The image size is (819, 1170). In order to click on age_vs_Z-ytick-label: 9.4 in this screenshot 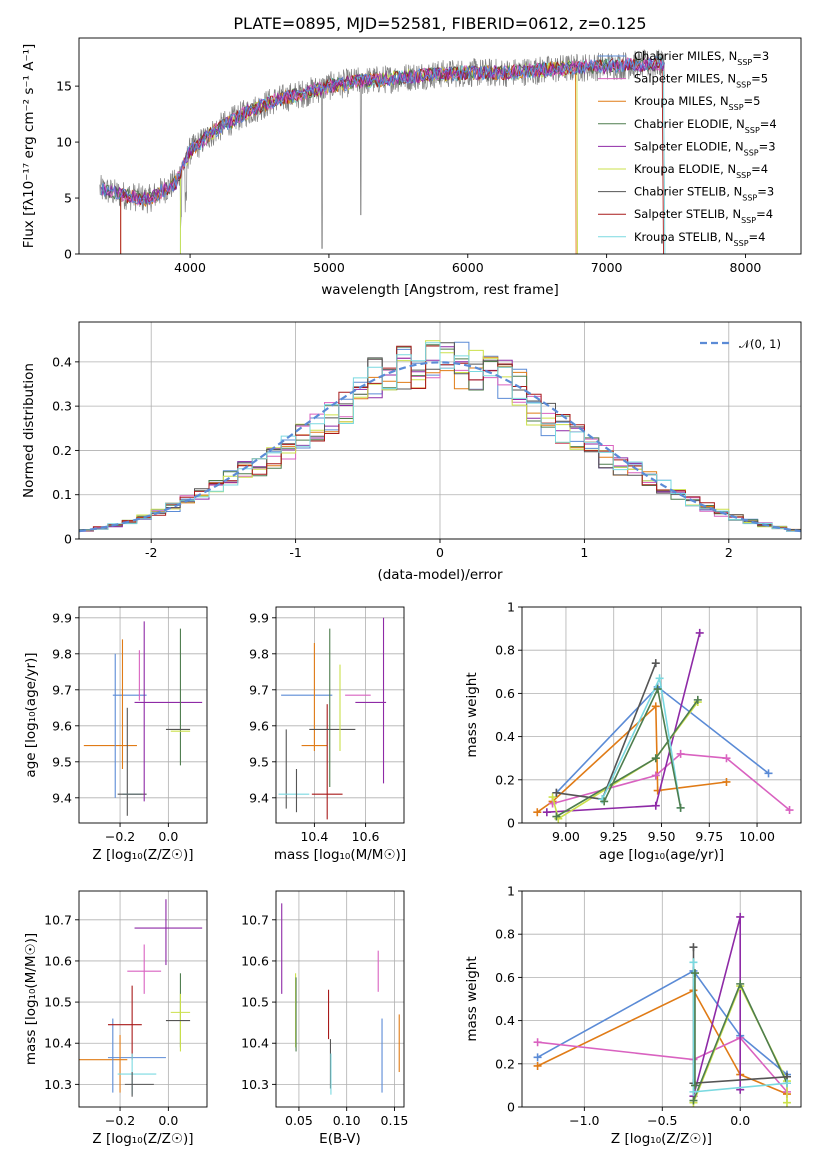, I will do `click(62, 797)`.